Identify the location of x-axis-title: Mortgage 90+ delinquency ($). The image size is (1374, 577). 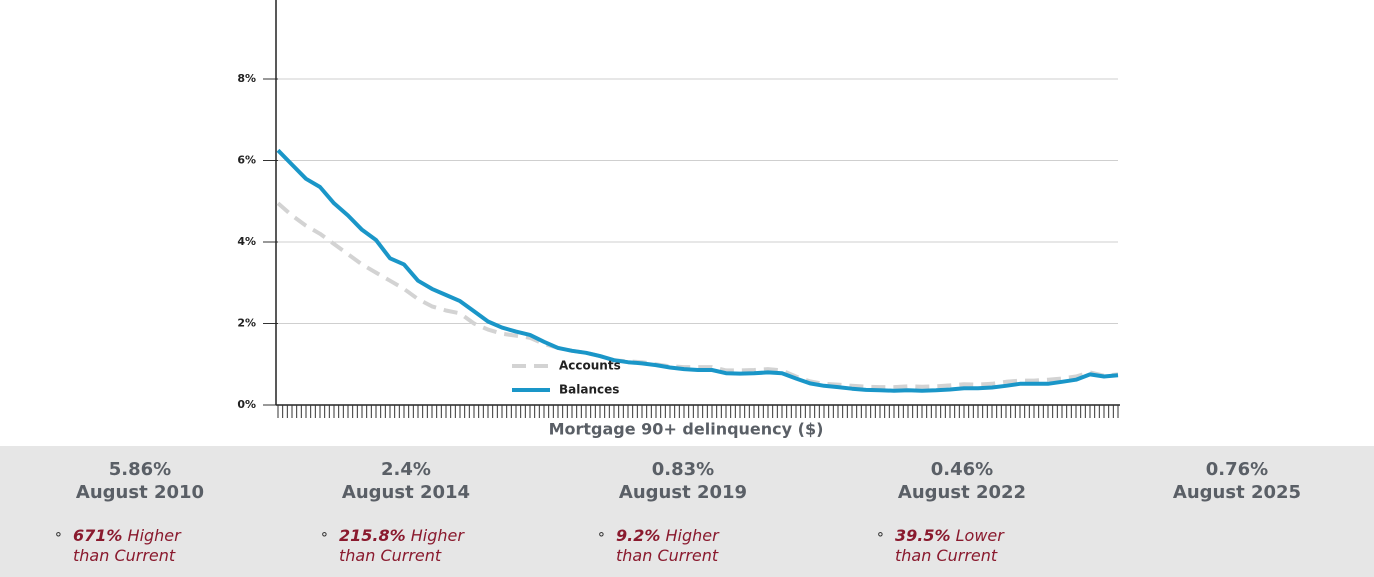
(686, 429).